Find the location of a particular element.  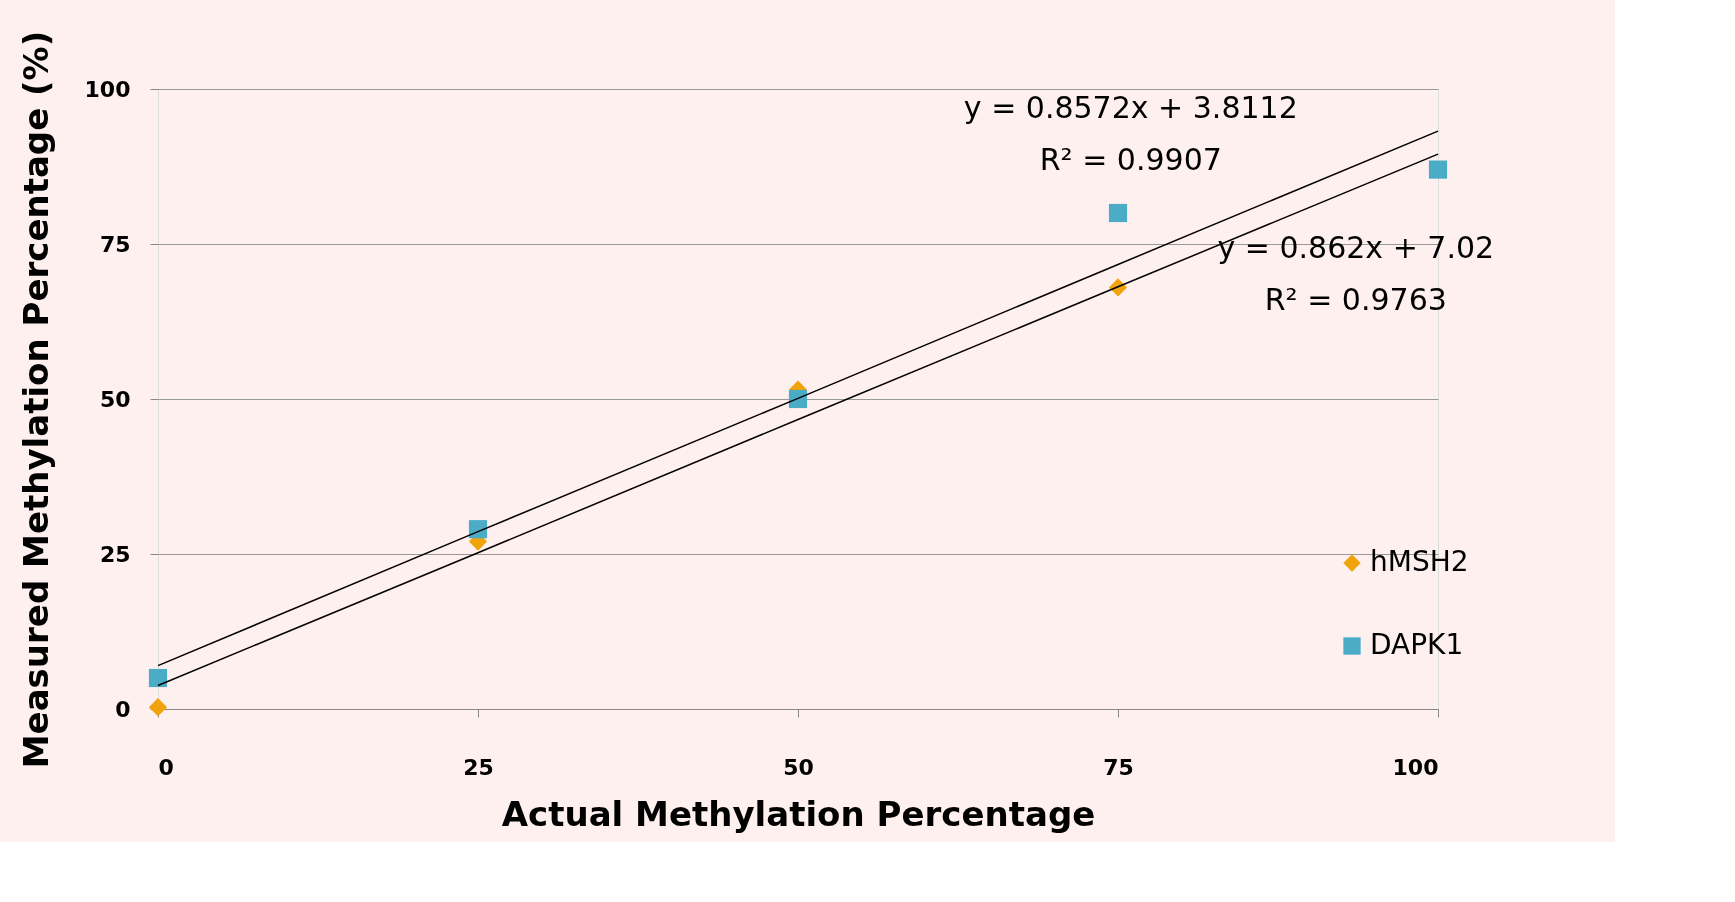

x-tick-label: 0 is located at coordinates (166, 767).